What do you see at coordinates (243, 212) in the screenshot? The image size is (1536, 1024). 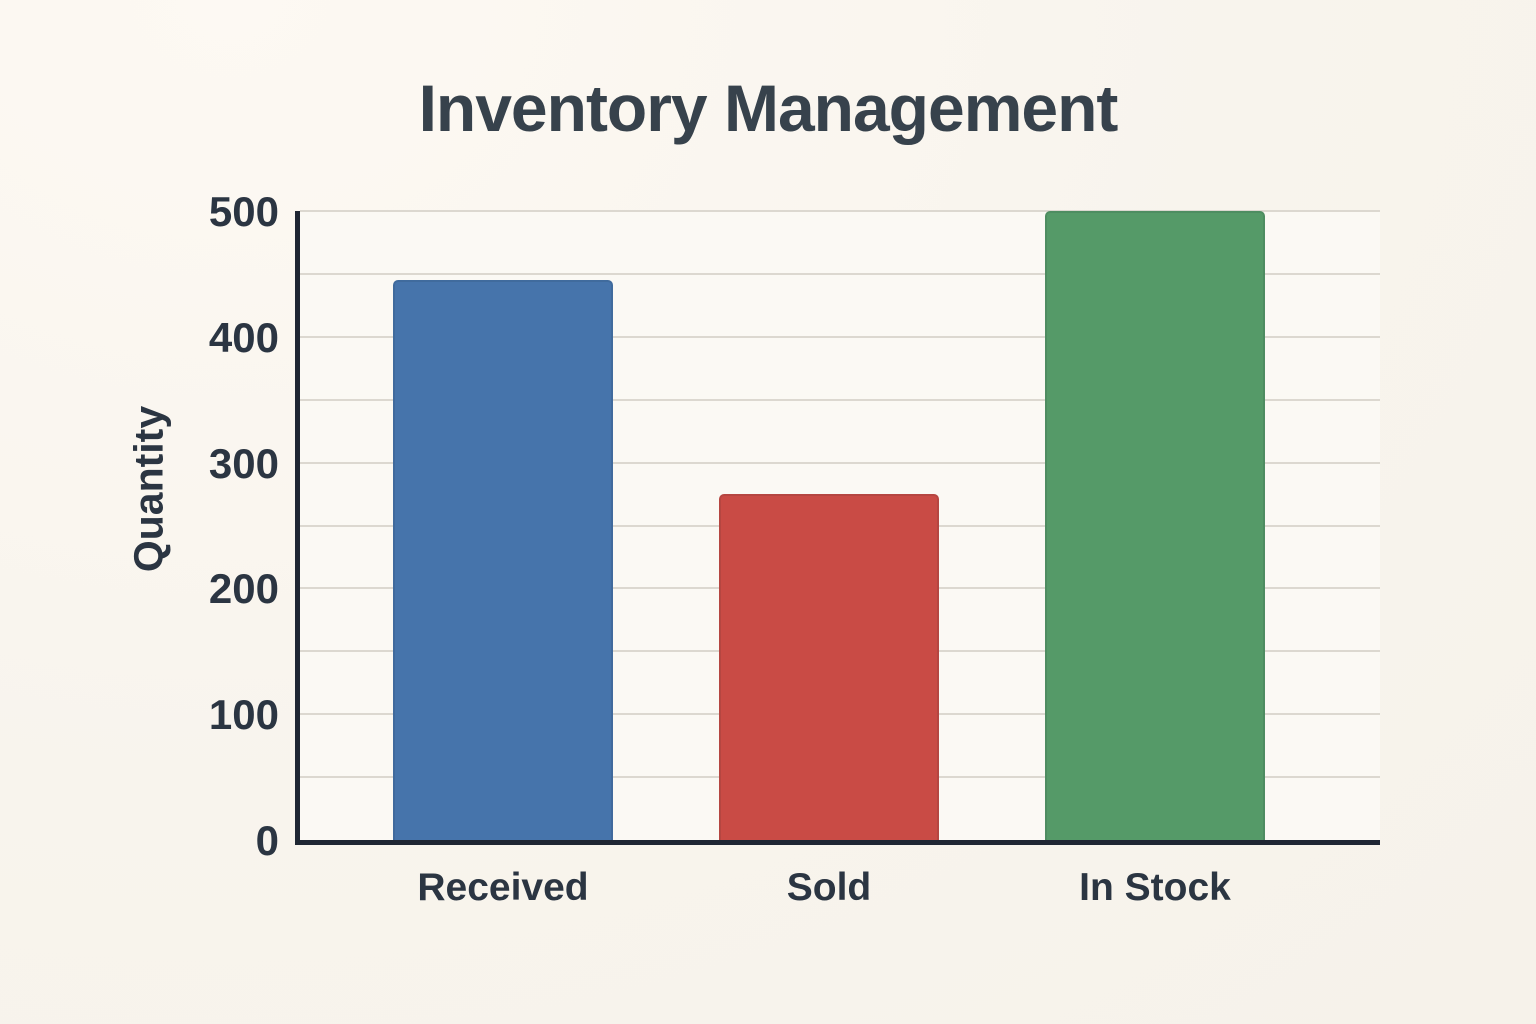 I see `y-tick-label-500: 500` at bounding box center [243, 212].